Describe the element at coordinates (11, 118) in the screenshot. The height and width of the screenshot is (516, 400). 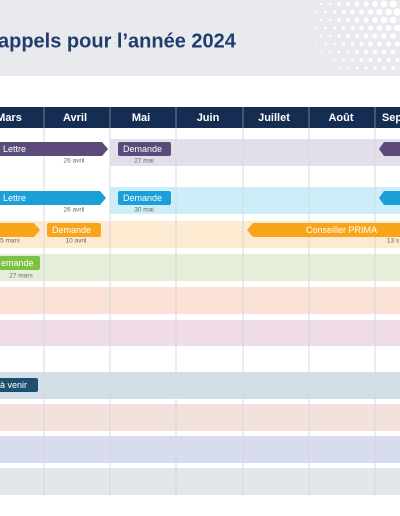
I see `month: Mars` at that location.